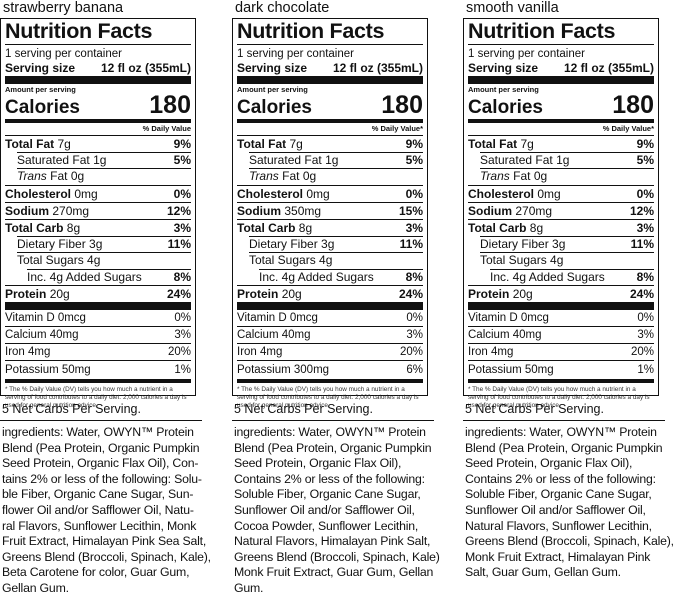  What do you see at coordinates (27, 210) in the screenshot?
I see `nutrient-name: Sodium` at bounding box center [27, 210].